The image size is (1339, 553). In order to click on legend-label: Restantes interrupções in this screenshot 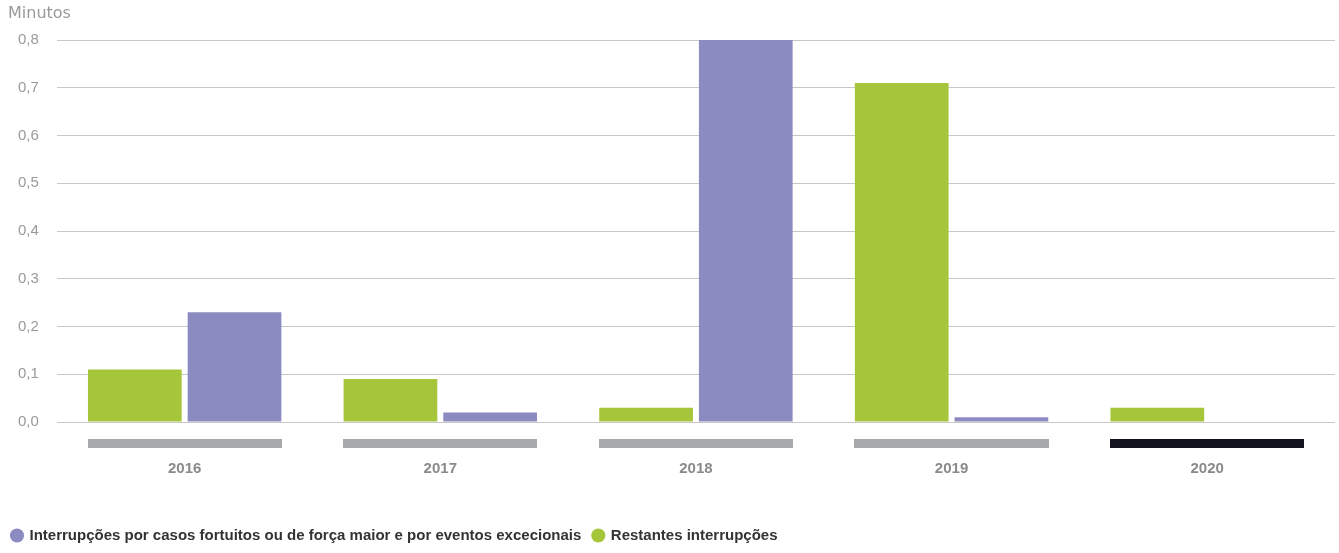, I will do `click(694, 534)`.